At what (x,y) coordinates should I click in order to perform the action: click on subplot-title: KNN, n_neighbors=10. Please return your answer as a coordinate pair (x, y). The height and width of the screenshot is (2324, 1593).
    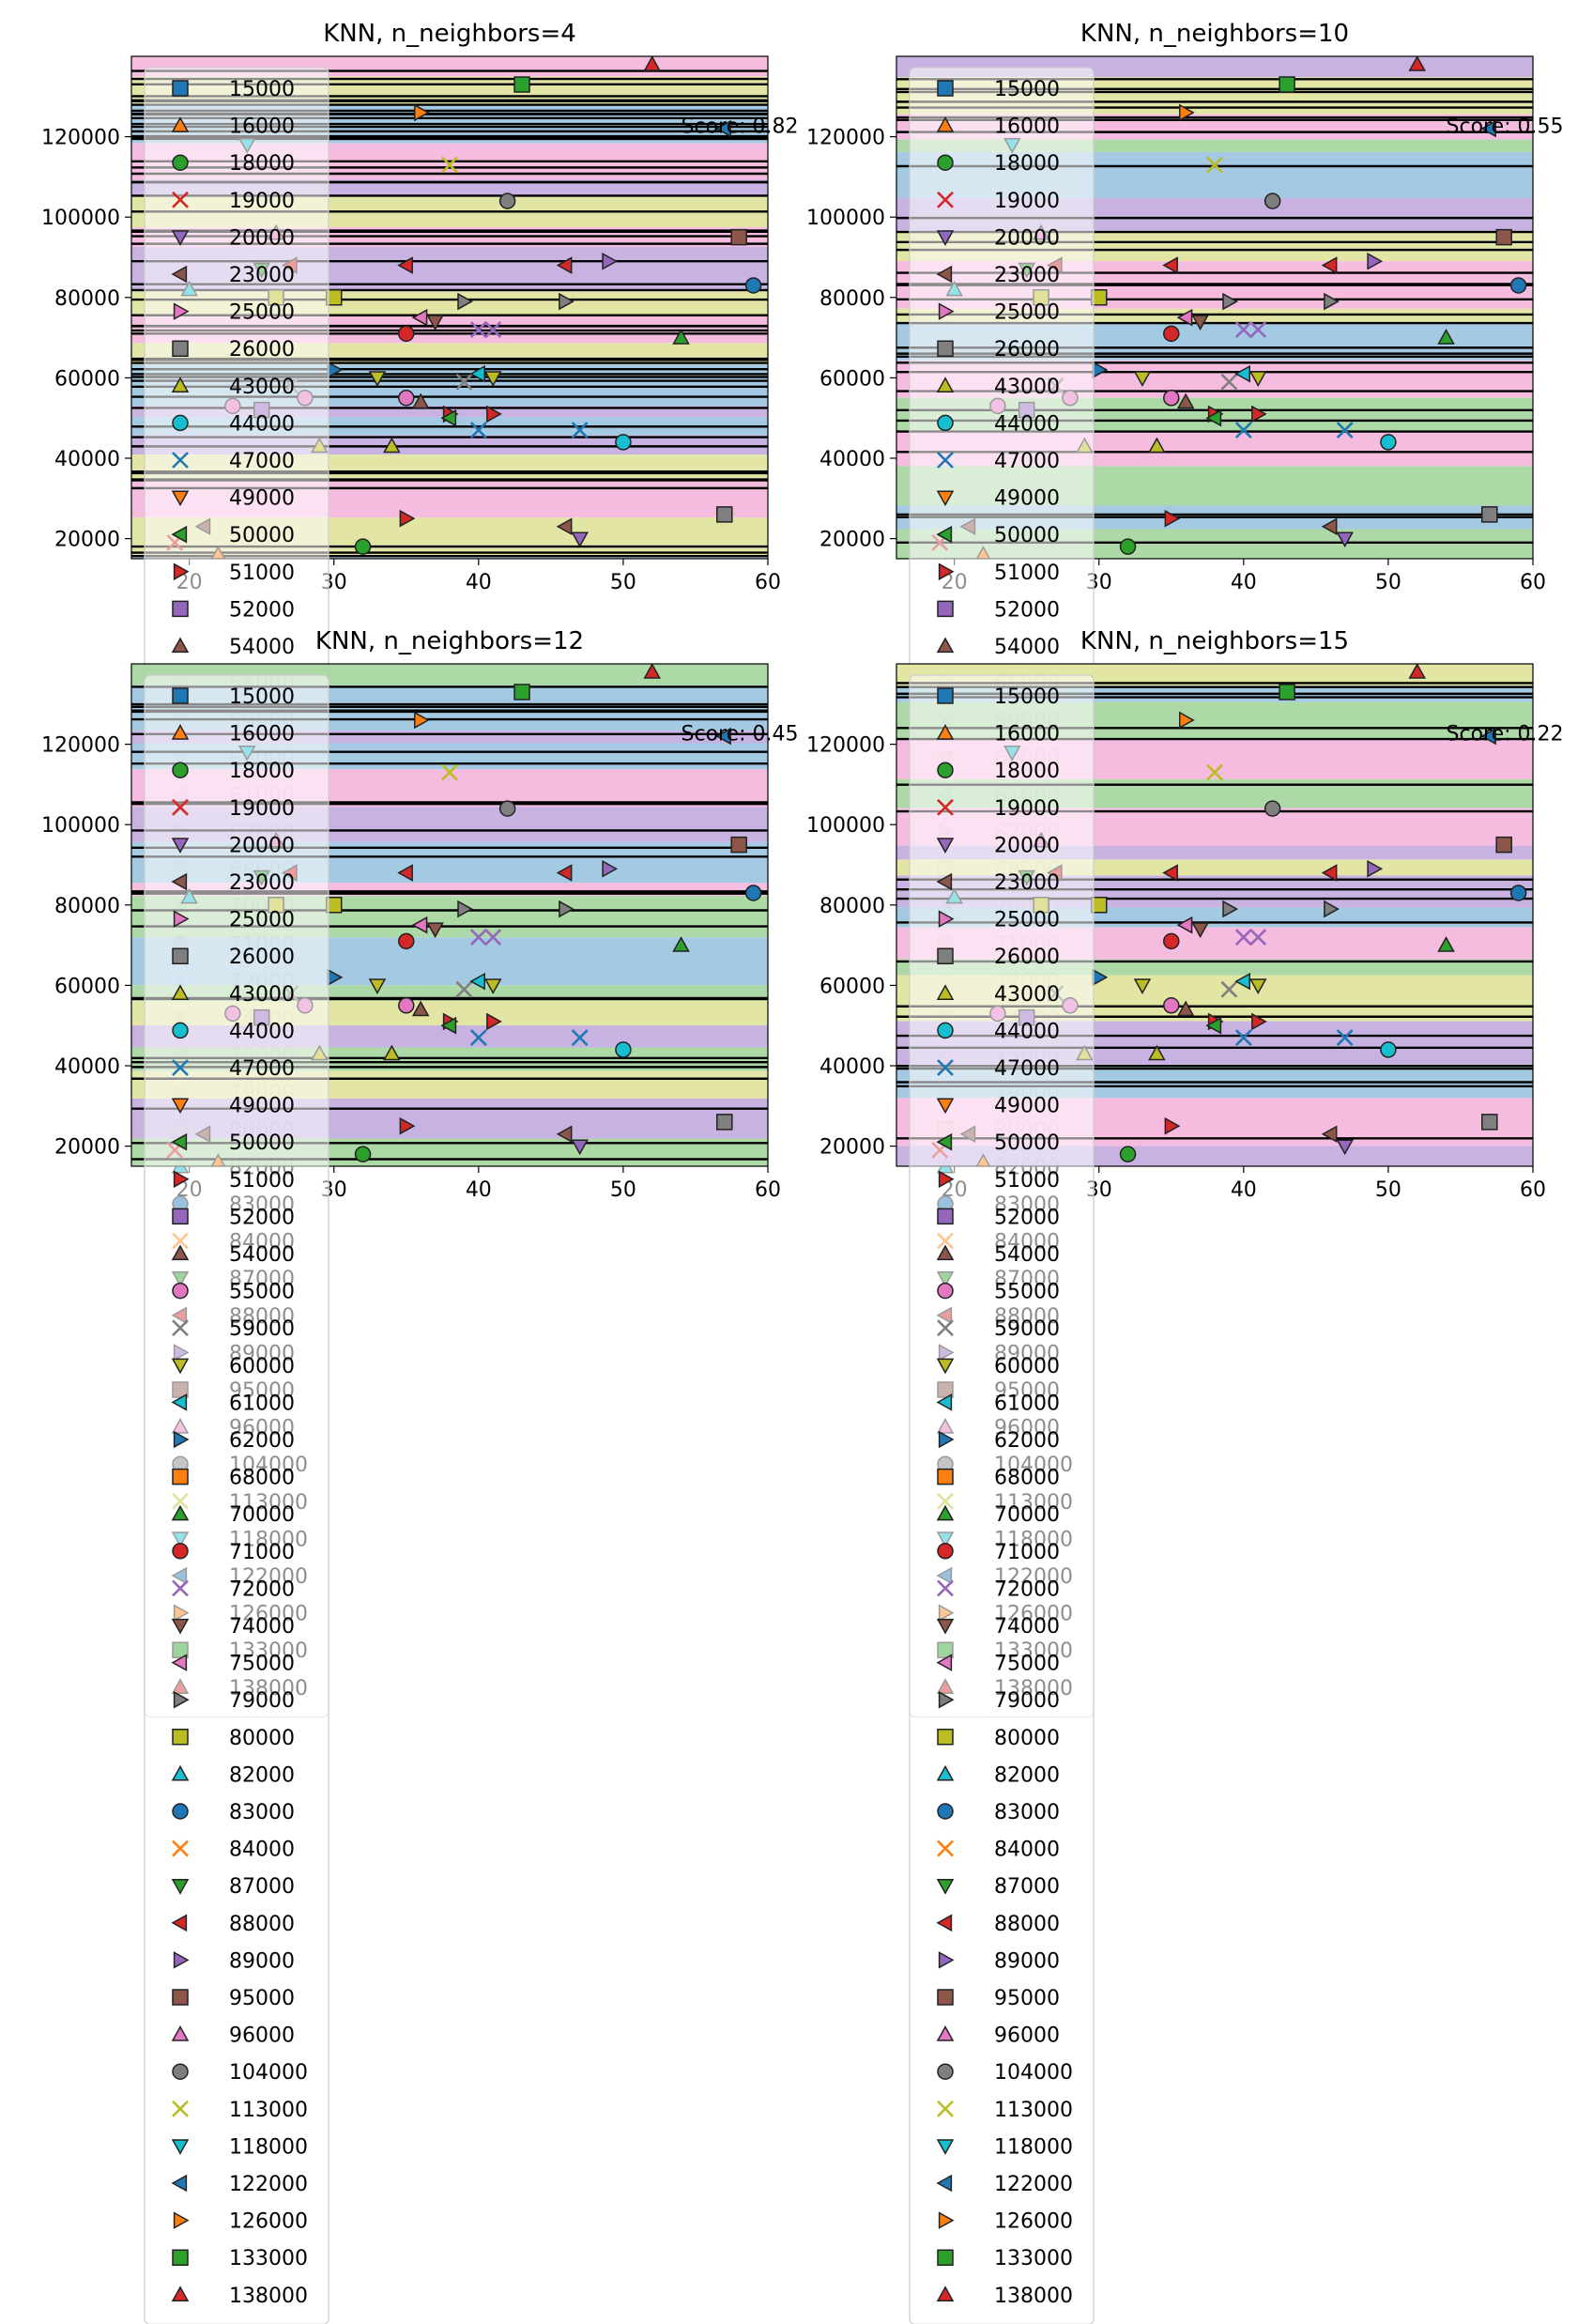
    Looking at the image, I should click on (1215, 34).